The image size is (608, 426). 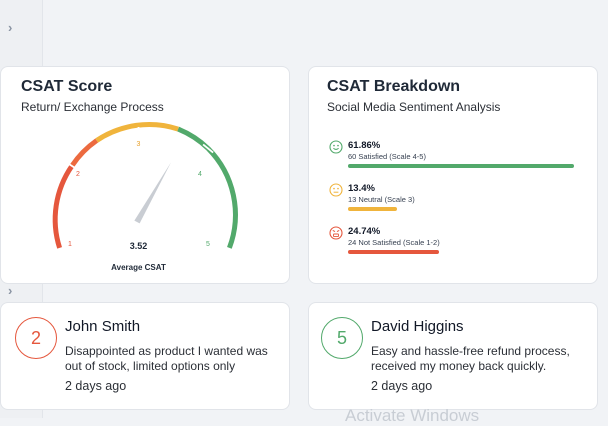 What do you see at coordinates (150, 366) in the screenshot?
I see `review-text-line: out of stock, limited options only` at bounding box center [150, 366].